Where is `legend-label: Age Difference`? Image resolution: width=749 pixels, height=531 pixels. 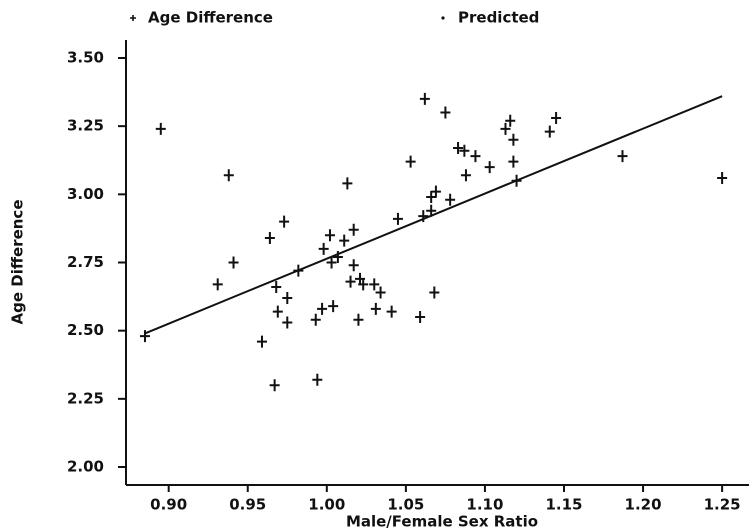
legend-label: Age Difference is located at coordinates (210, 18).